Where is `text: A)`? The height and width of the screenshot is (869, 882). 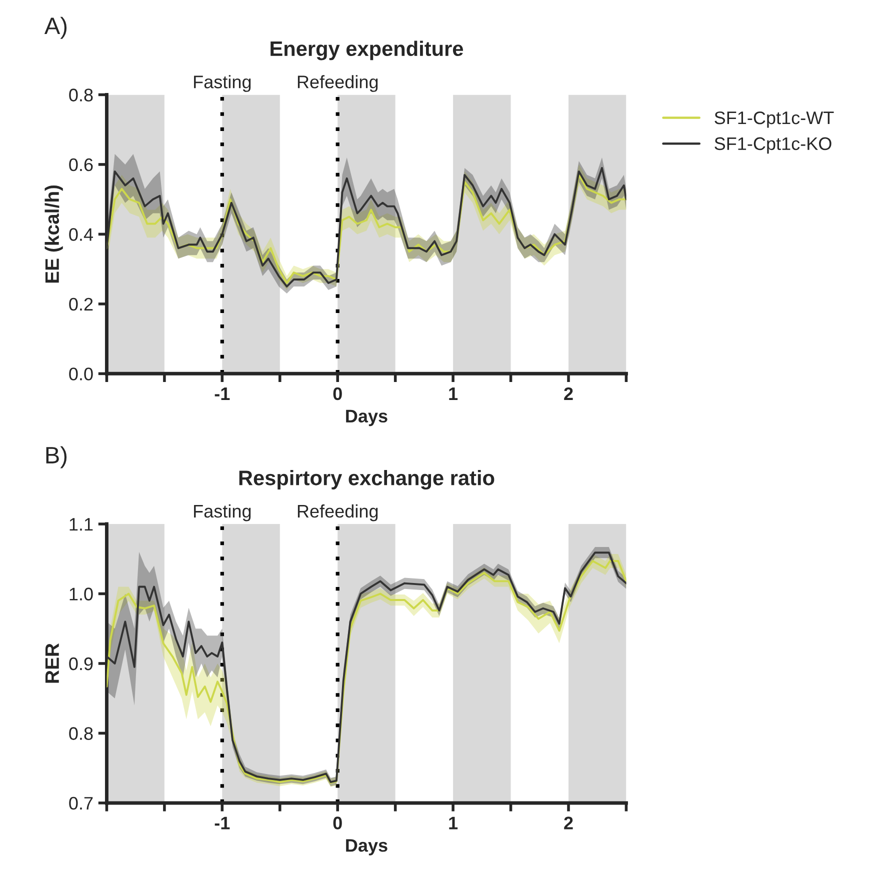 text: A) is located at coordinates (55, 27).